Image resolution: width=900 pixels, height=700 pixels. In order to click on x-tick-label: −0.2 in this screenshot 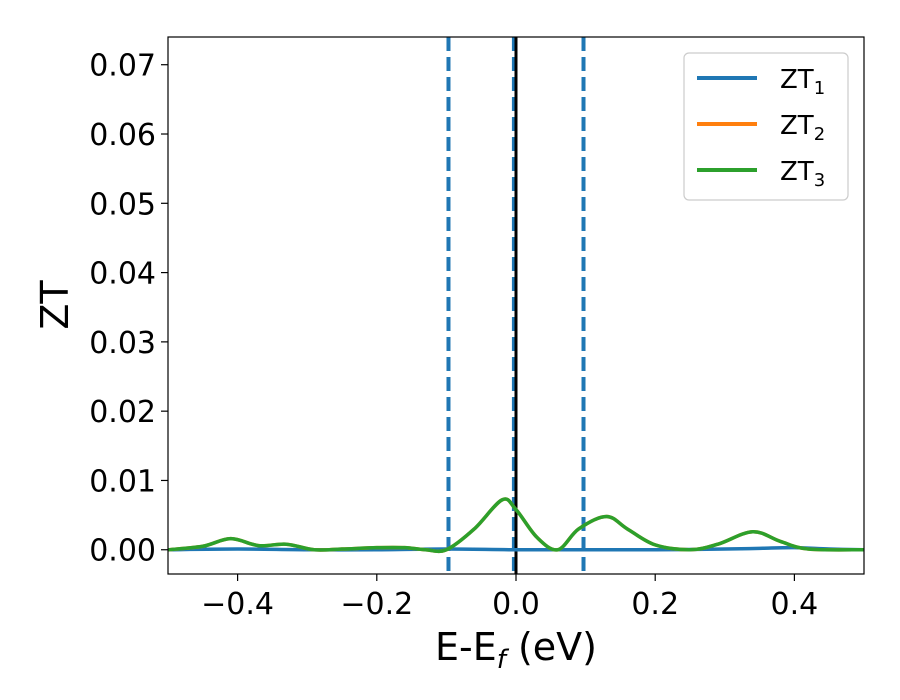, I will do `click(376, 604)`.